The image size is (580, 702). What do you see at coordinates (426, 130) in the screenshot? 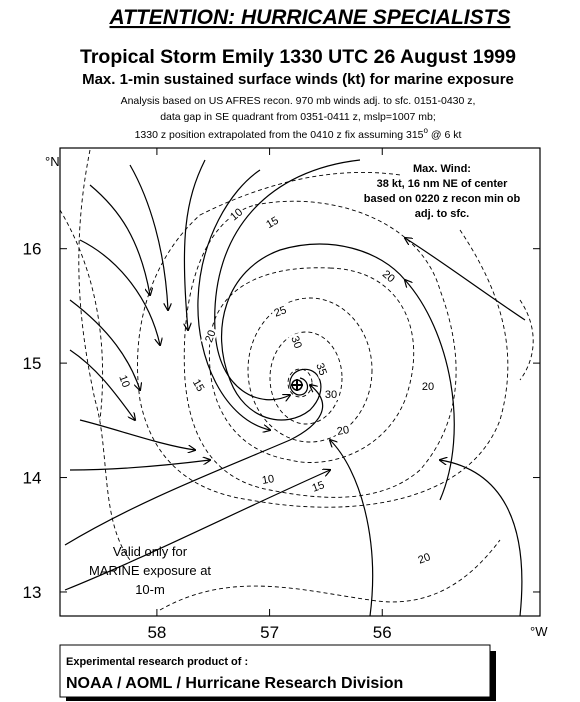
I see `note-sup: o` at bounding box center [426, 130].